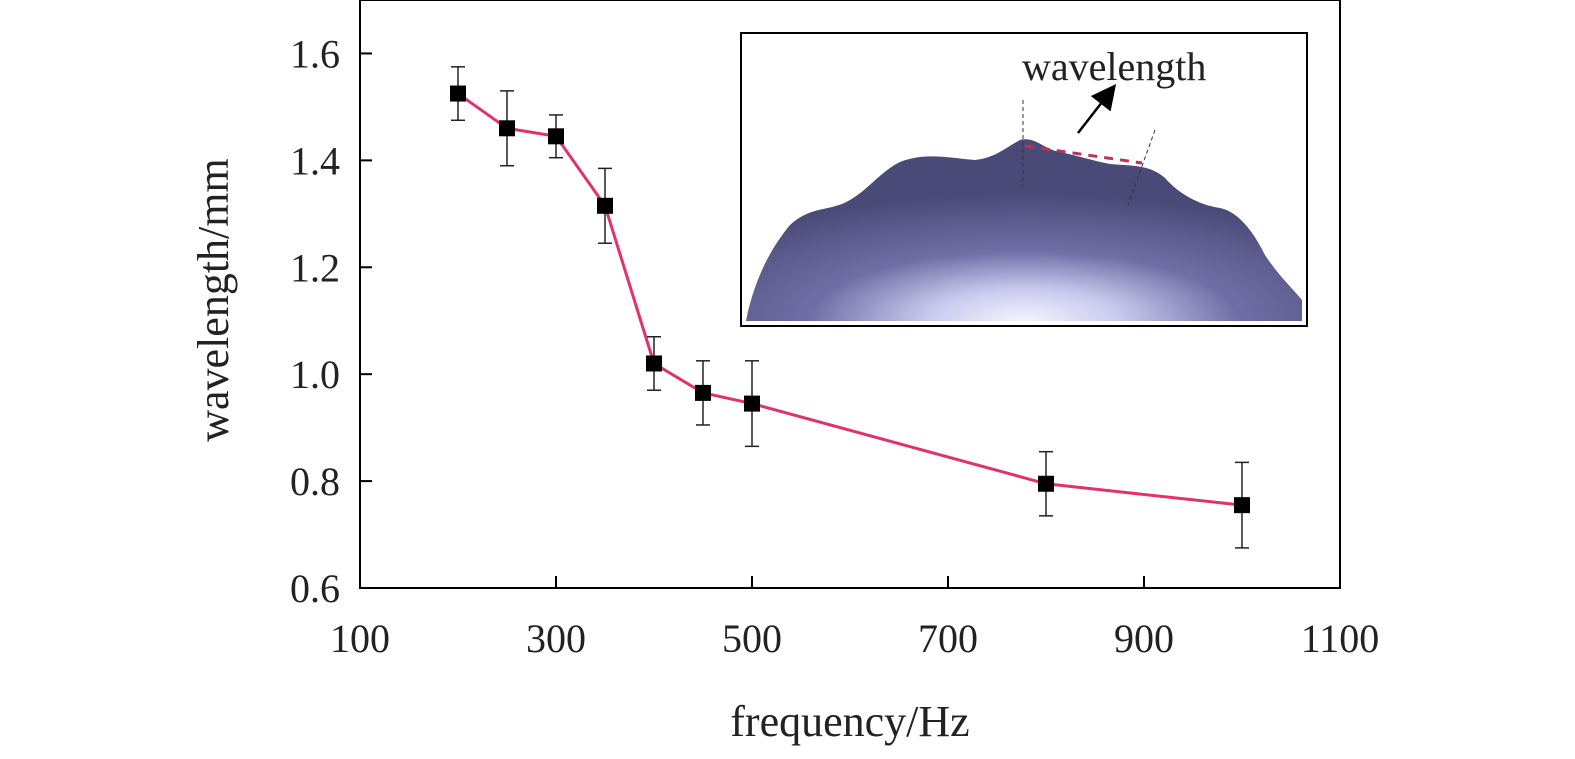  Describe the element at coordinates (315, 160) in the screenshot. I see `y-tick-label: 1.4` at that location.